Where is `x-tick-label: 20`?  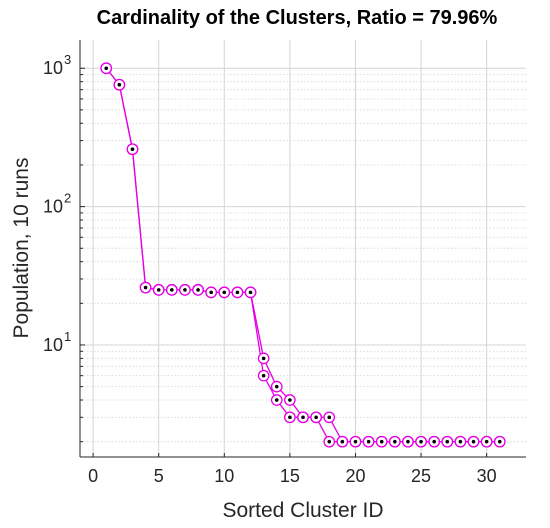
x-tick-label: 20 is located at coordinates (355, 476).